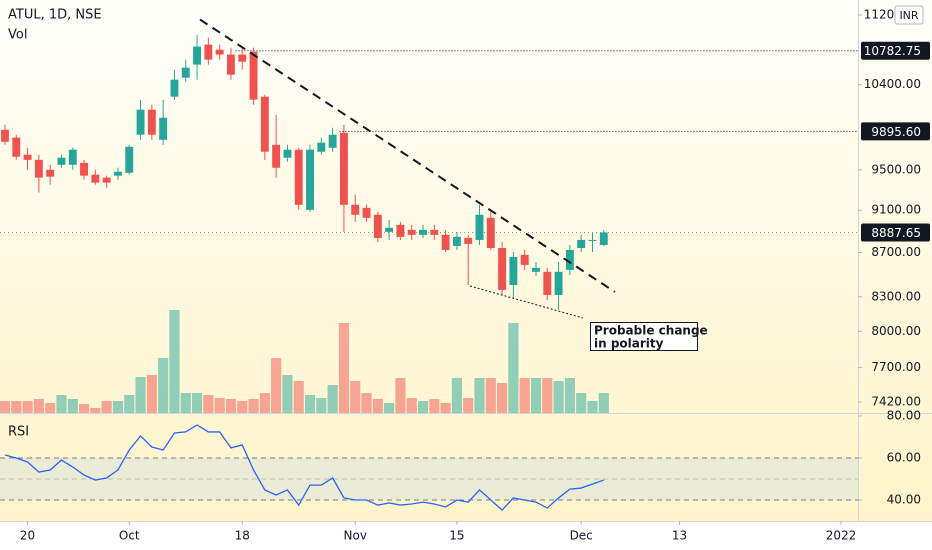 Image resolution: width=932 pixels, height=550 pixels. I want to click on last-price-label: 8887.65, so click(896, 233).